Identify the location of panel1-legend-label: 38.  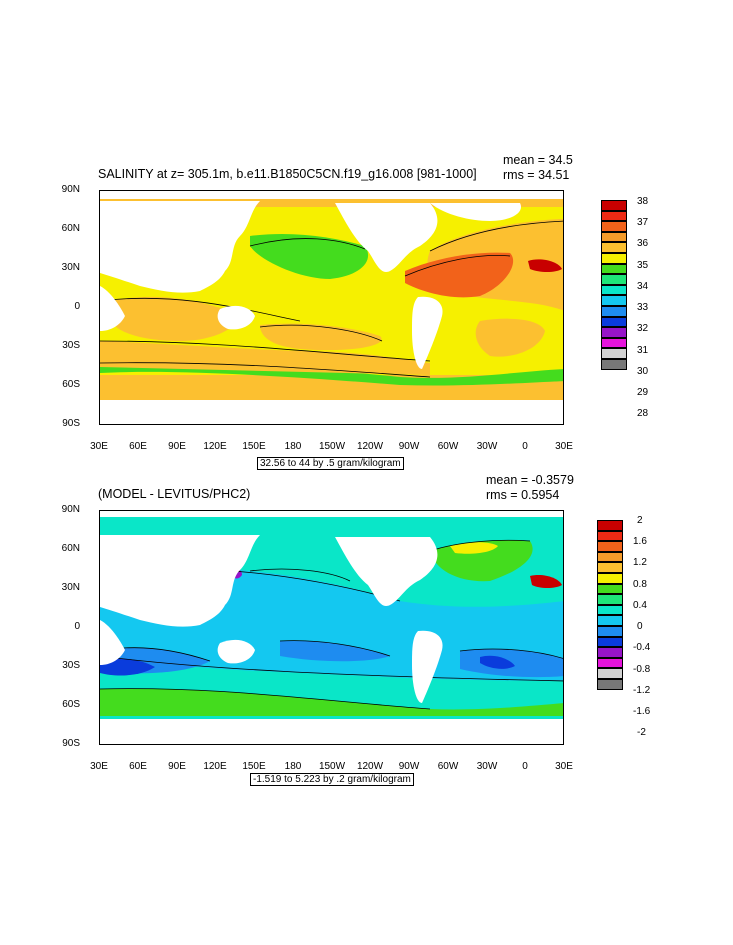
(643, 201).